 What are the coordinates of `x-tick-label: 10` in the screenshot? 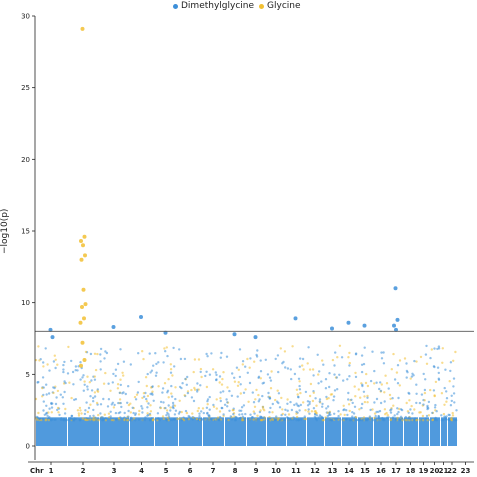 It's located at (276, 471).